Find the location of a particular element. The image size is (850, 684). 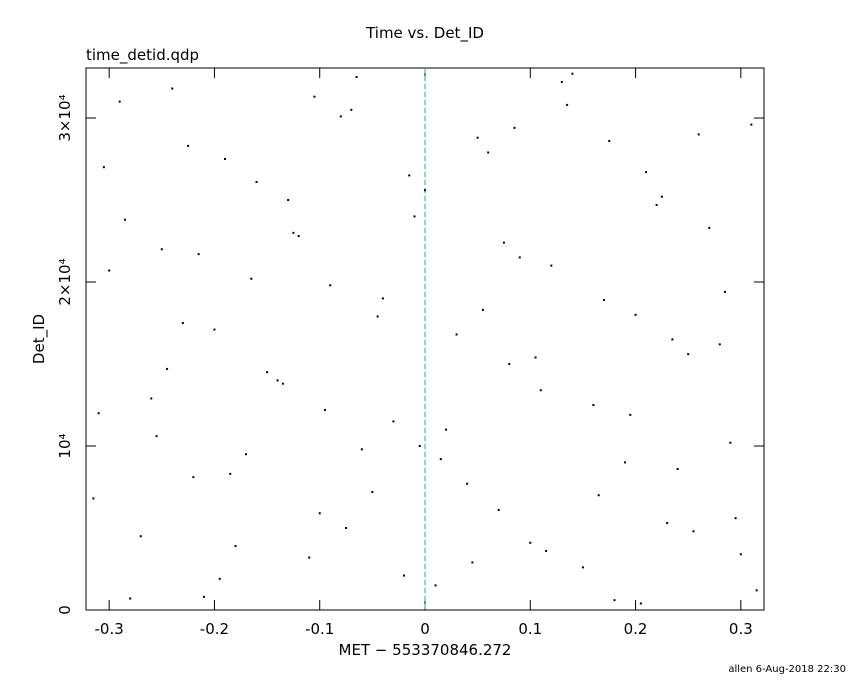

y-tick-label: 10⁴ is located at coordinates (65, 445).